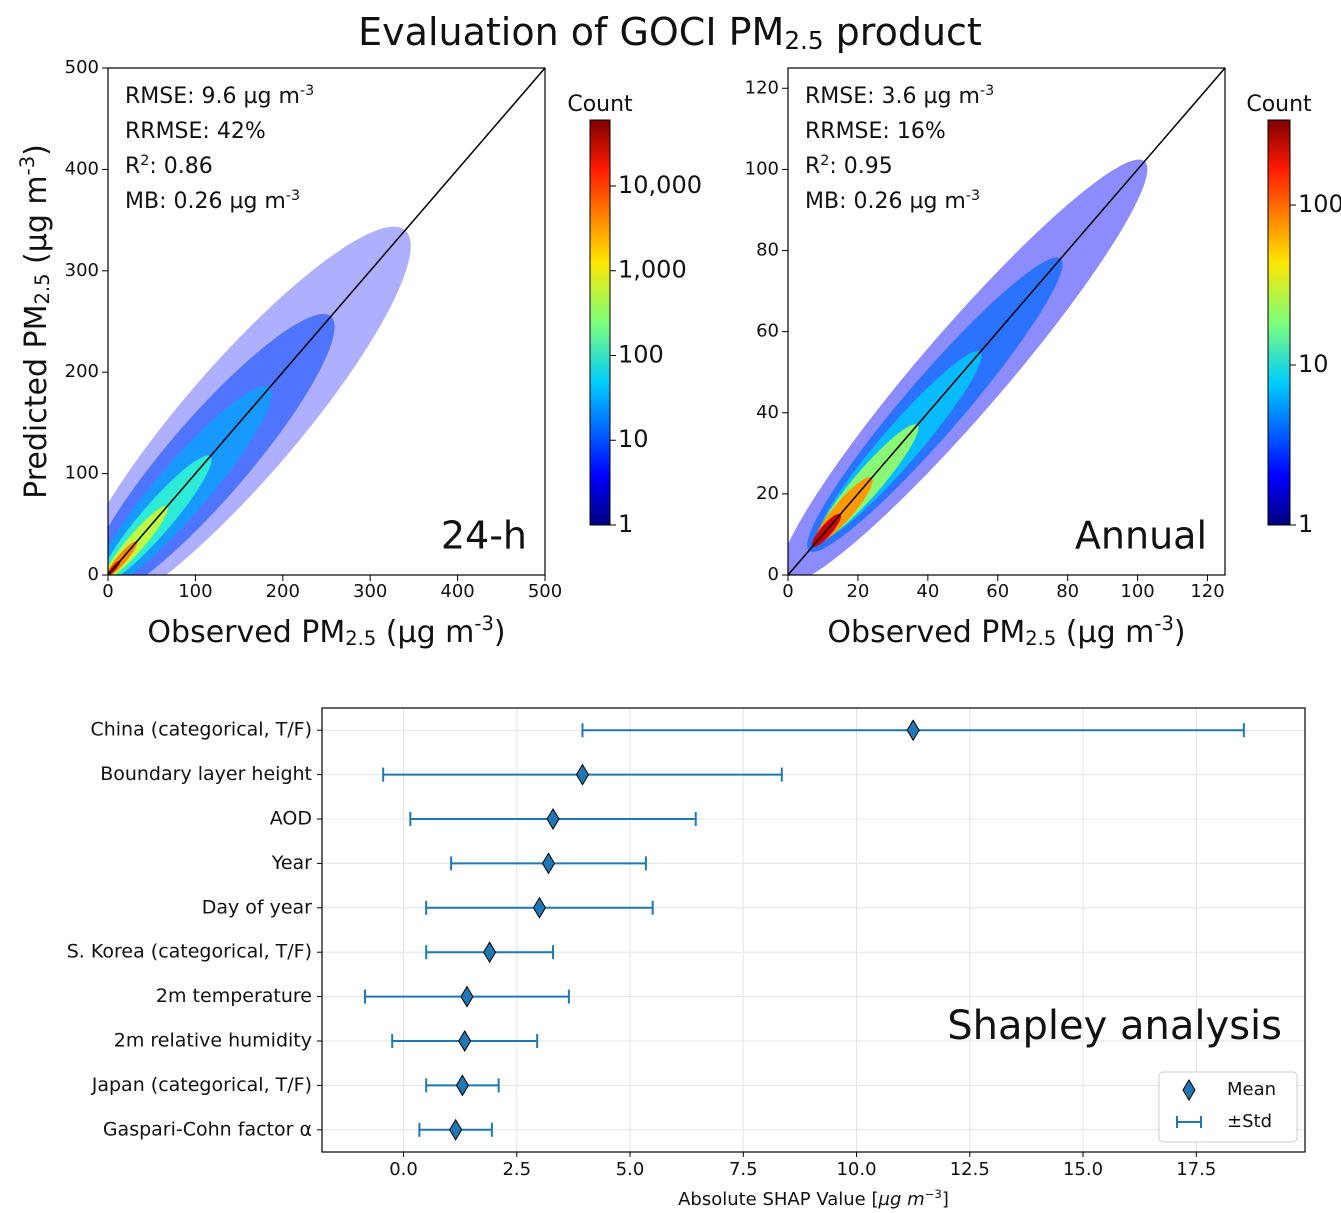 The width and height of the screenshot is (1341, 1213). What do you see at coordinates (860, 166) in the screenshot?
I see `text-run: : 0.95` at bounding box center [860, 166].